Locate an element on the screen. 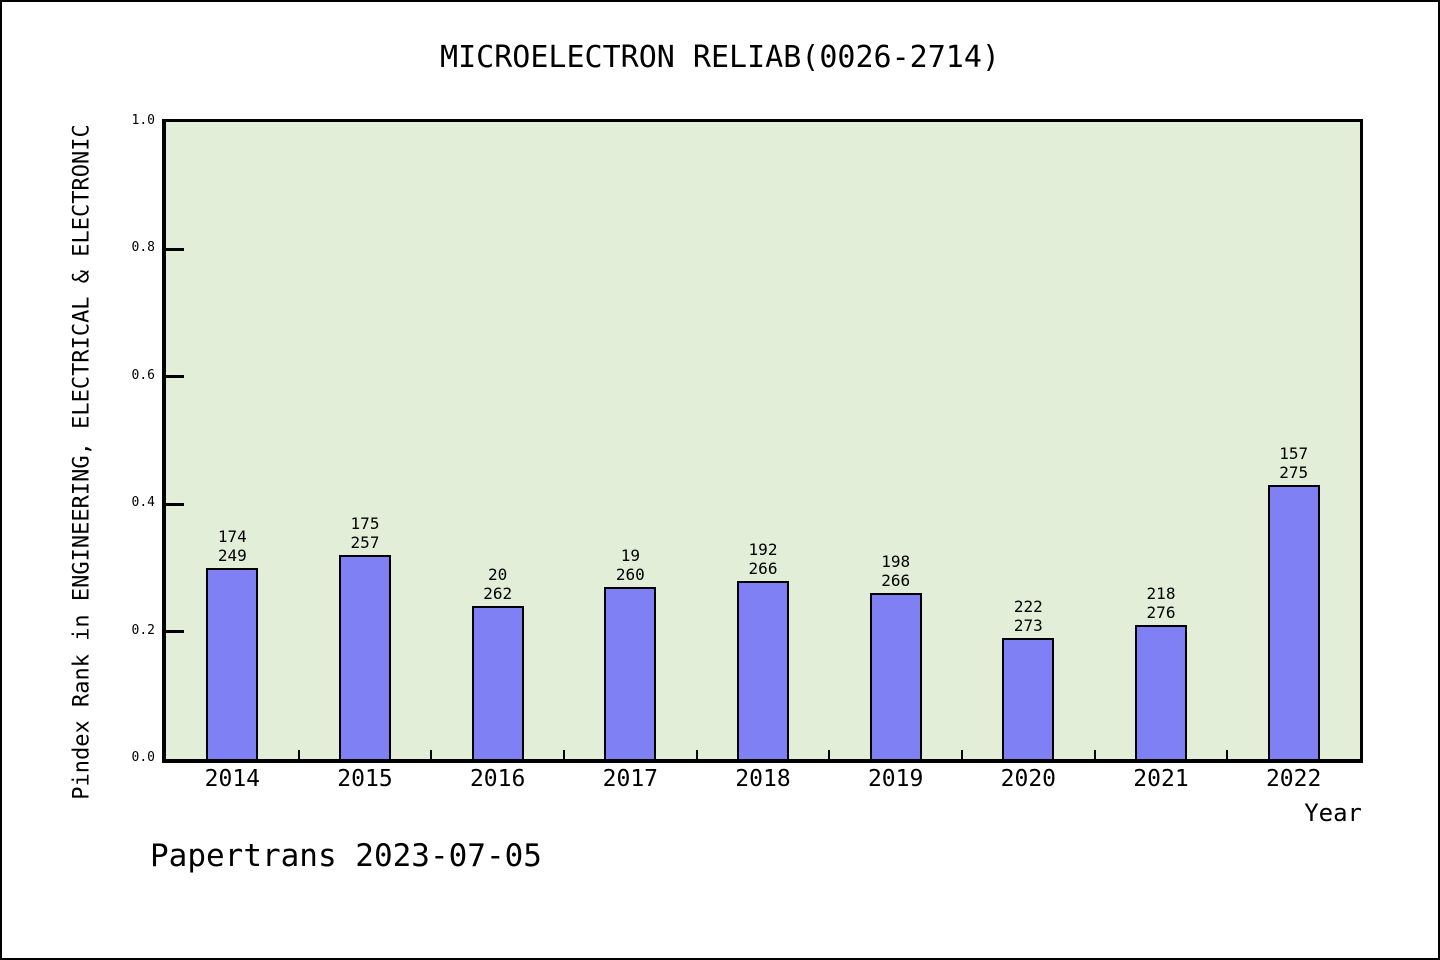 The width and height of the screenshot is (1440, 960). bar-value-label-2018: 192 266 is located at coordinates (763, 559).